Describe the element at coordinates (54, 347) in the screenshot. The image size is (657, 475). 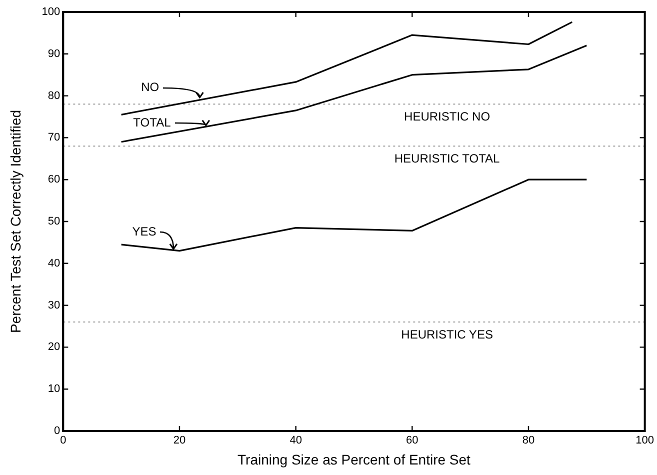
I see `y-tick-label: 20` at that location.